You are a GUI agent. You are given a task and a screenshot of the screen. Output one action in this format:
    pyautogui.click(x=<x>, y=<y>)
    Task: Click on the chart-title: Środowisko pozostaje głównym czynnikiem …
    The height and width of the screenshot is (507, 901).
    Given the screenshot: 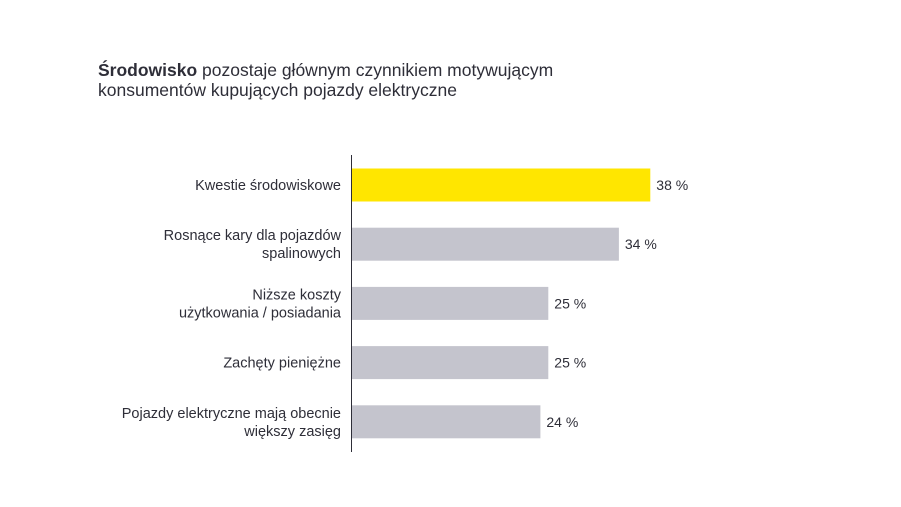 What is the action you would take?
    pyautogui.click(x=448, y=80)
    